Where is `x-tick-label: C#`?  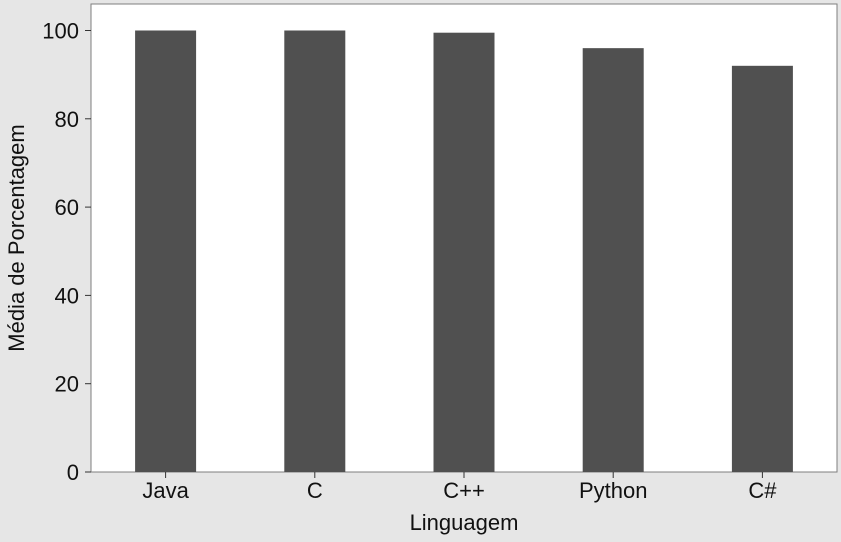 x-tick-label: C# is located at coordinates (762, 490).